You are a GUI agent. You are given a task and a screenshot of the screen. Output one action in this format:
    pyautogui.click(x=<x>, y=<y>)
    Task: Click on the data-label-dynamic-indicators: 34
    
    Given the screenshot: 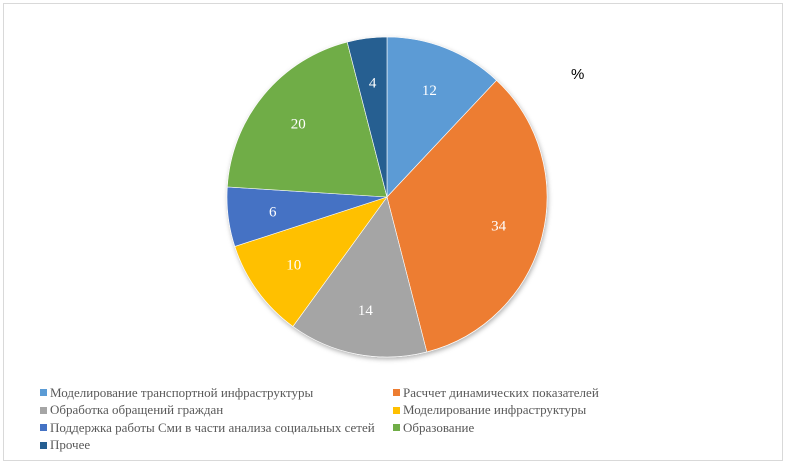 What is the action you would take?
    pyautogui.click(x=499, y=227)
    